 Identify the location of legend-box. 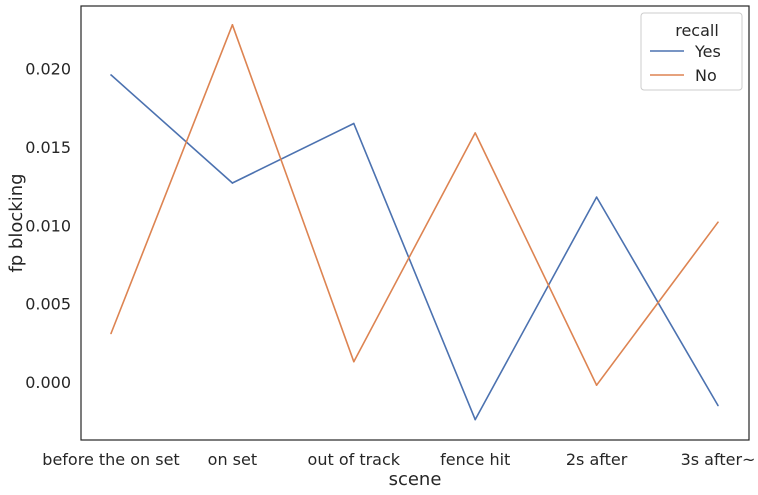
(691, 51).